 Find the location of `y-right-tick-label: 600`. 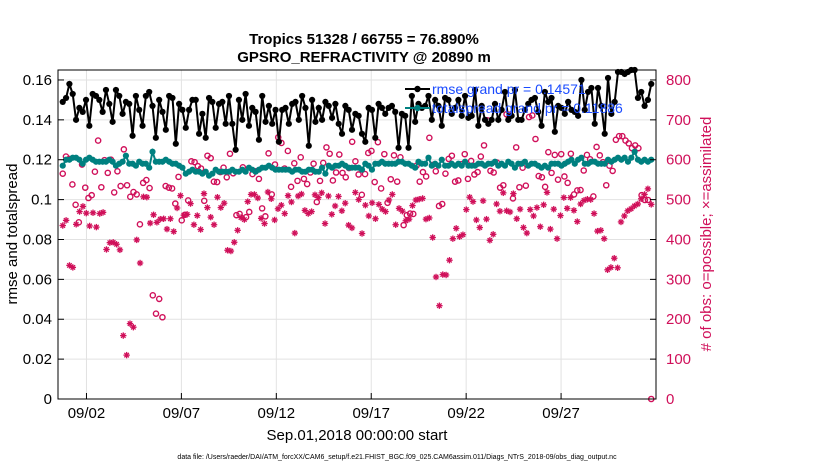

y-right-tick-label: 600 is located at coordinates (678, 160).